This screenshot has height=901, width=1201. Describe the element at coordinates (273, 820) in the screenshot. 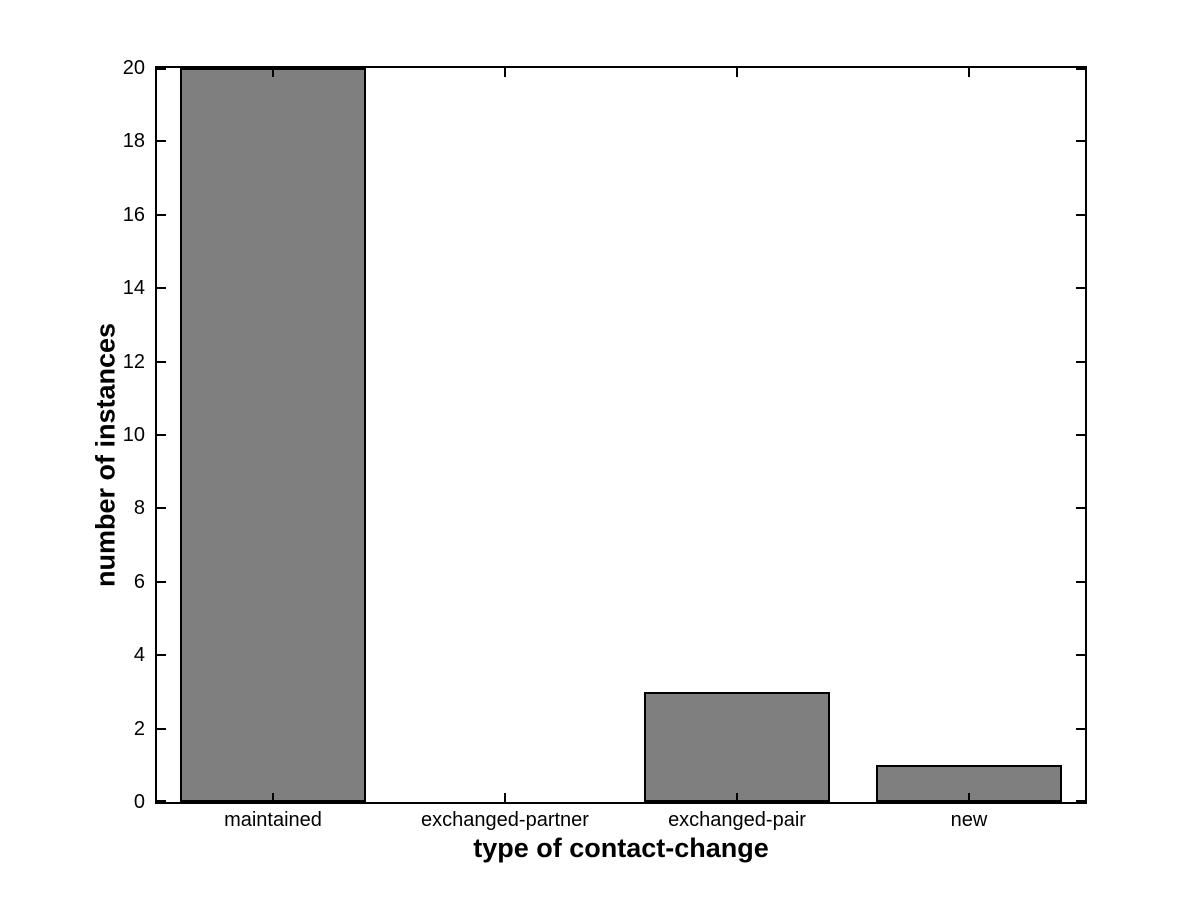

I see `x-tick-label: maintained` at that location.